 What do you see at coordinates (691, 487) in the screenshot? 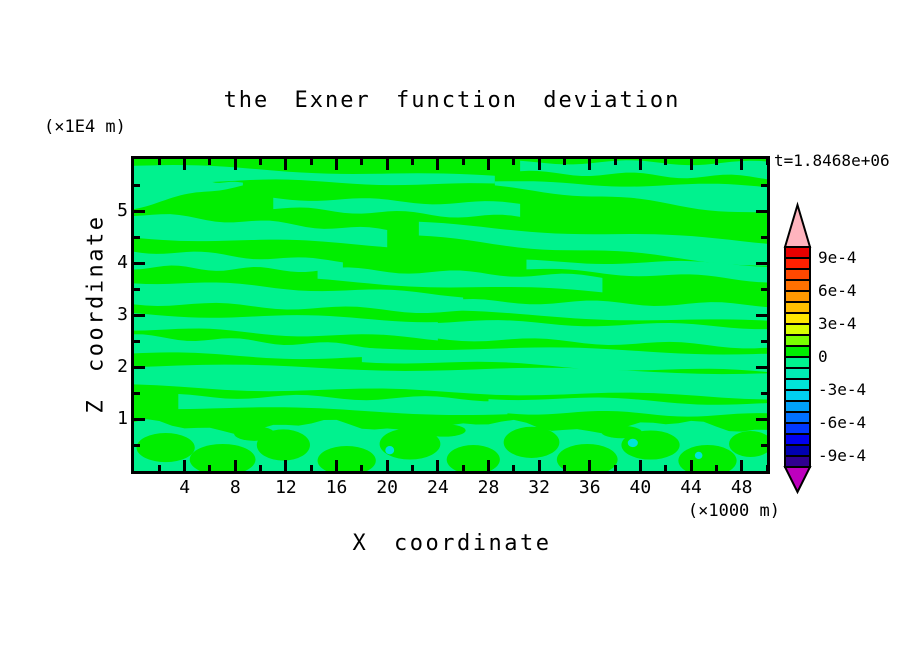
I see `x-tick-label: 44` at bounding box center [691, 487].